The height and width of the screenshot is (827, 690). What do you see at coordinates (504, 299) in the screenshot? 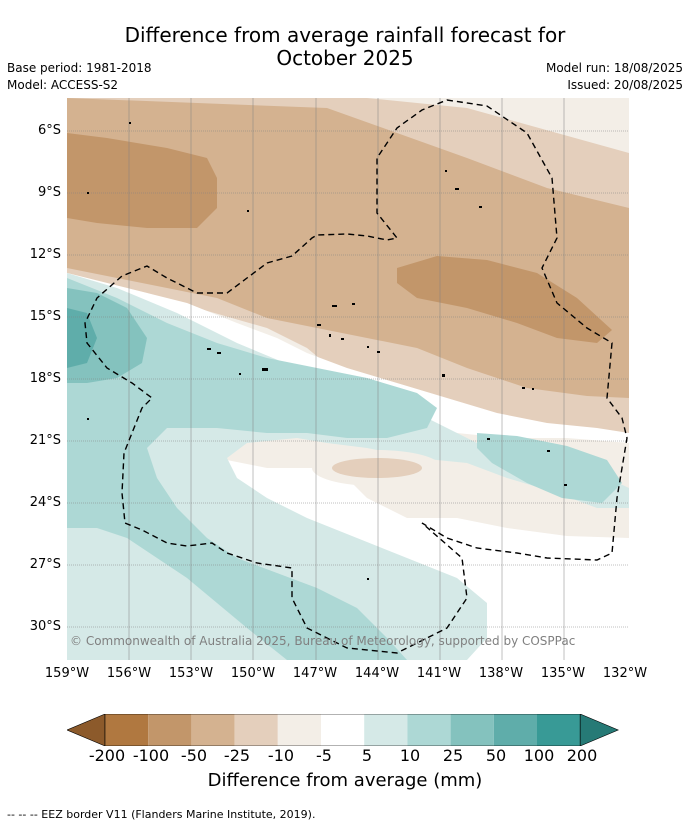
I see `dry-band-50-east` at bounding box center [504, 299].